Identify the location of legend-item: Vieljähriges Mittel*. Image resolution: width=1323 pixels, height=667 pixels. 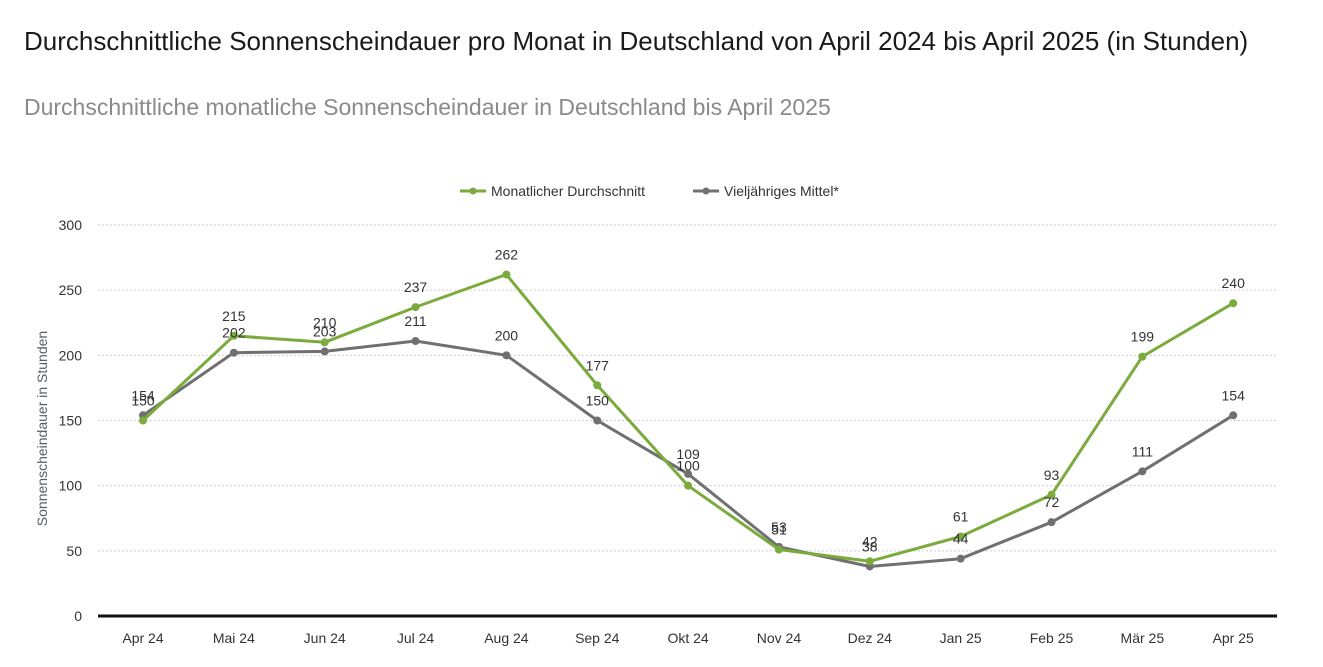
(766, 191).